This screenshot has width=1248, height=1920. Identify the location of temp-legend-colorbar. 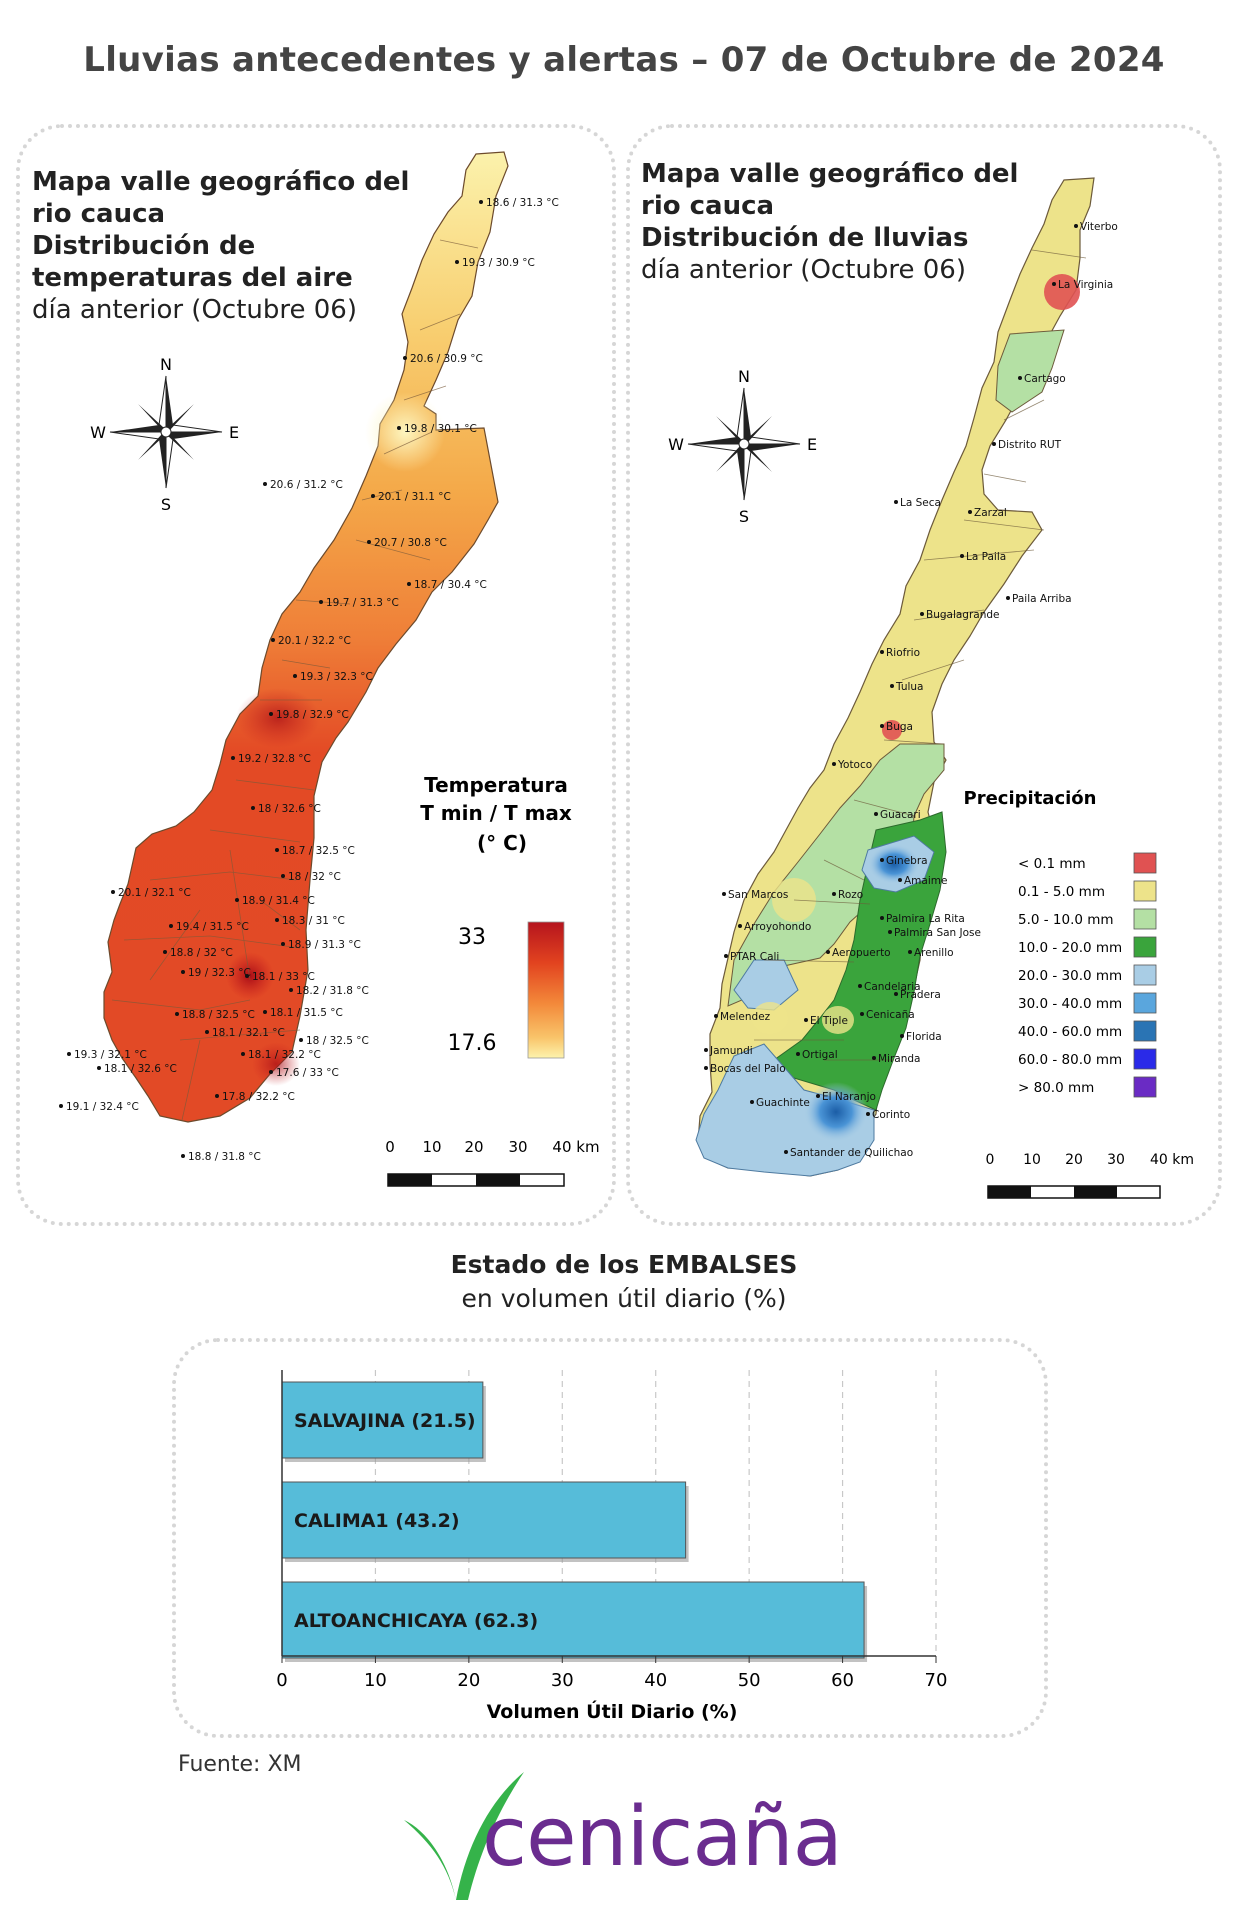
(546, 990).